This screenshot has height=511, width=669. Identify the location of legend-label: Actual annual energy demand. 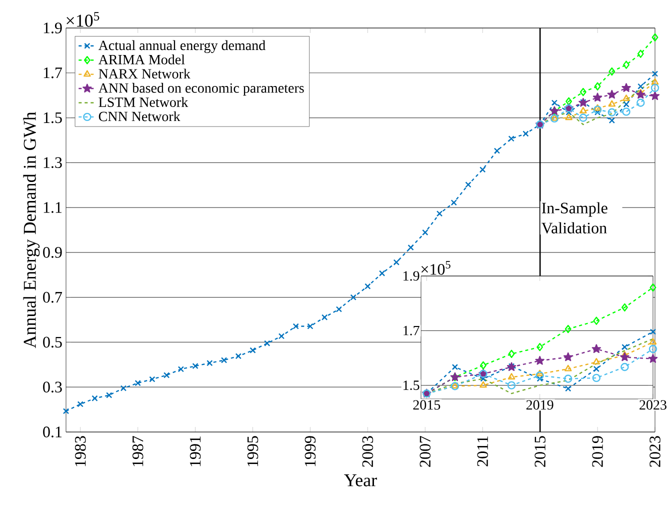
(182, 47).